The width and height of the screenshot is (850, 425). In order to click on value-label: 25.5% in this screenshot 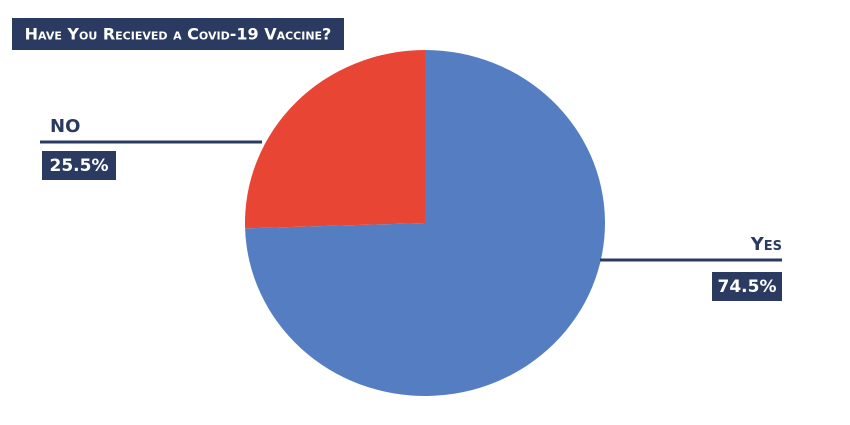, I will do `click(79, 166)`.